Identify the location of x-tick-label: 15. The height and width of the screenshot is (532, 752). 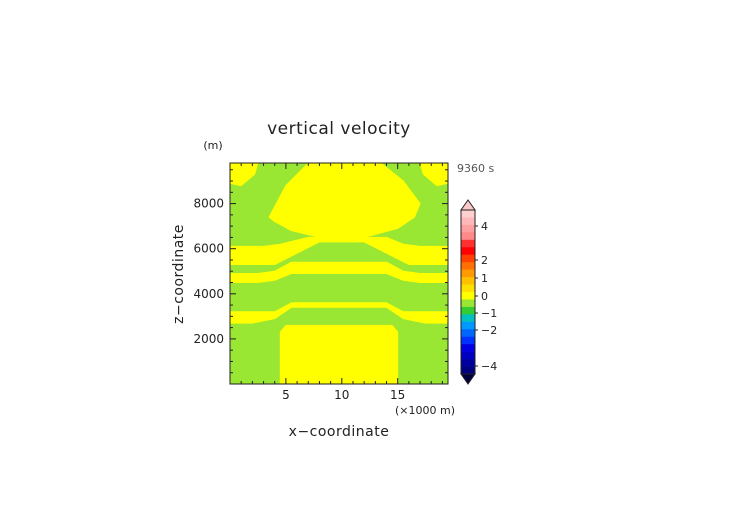
(397, 395).